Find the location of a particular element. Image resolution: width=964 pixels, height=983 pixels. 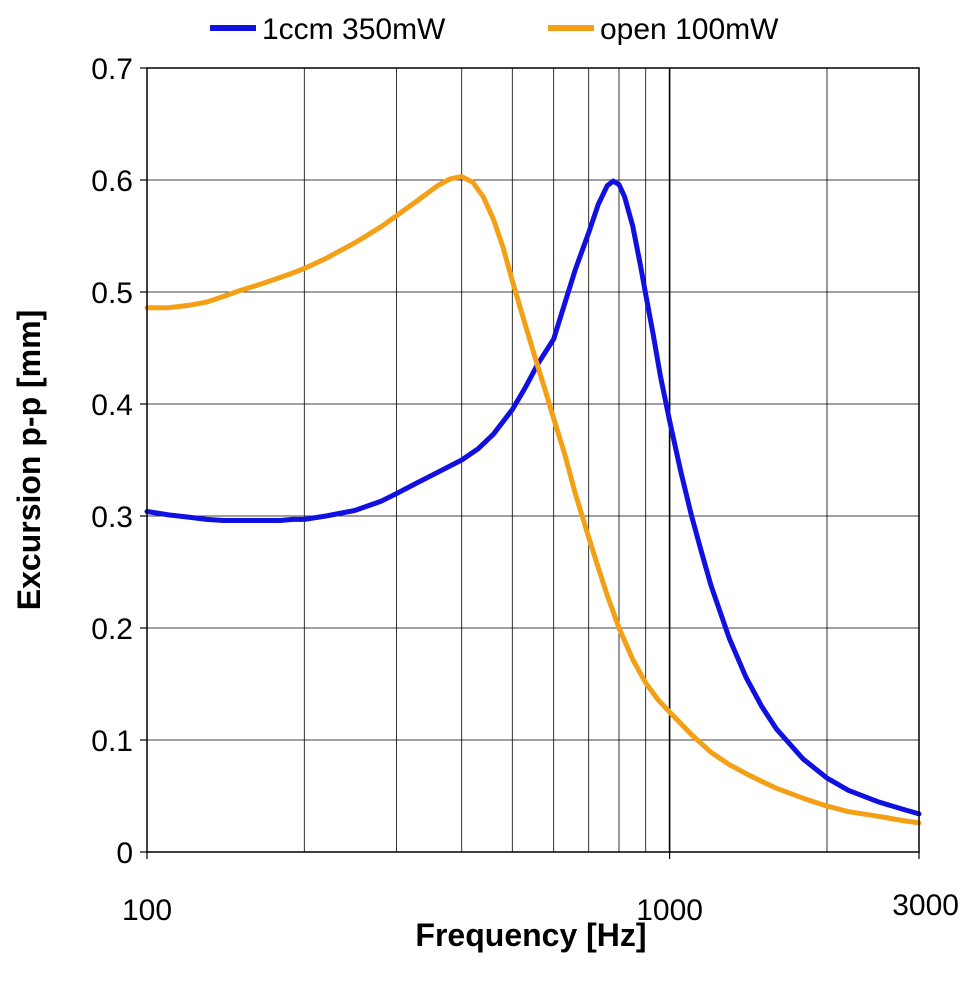

x-axis-title: Frequency [Hz] is located at coordinates (530, 935).